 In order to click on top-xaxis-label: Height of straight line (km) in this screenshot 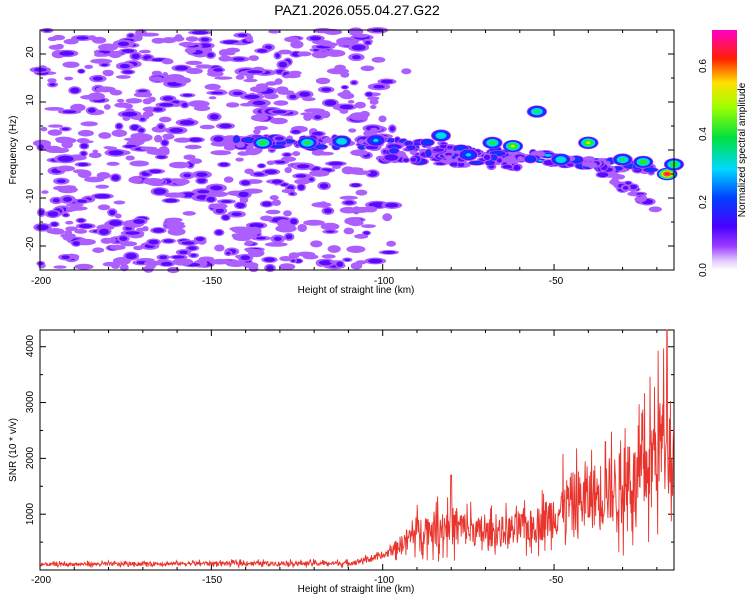, I will do `click(356, 290)`.